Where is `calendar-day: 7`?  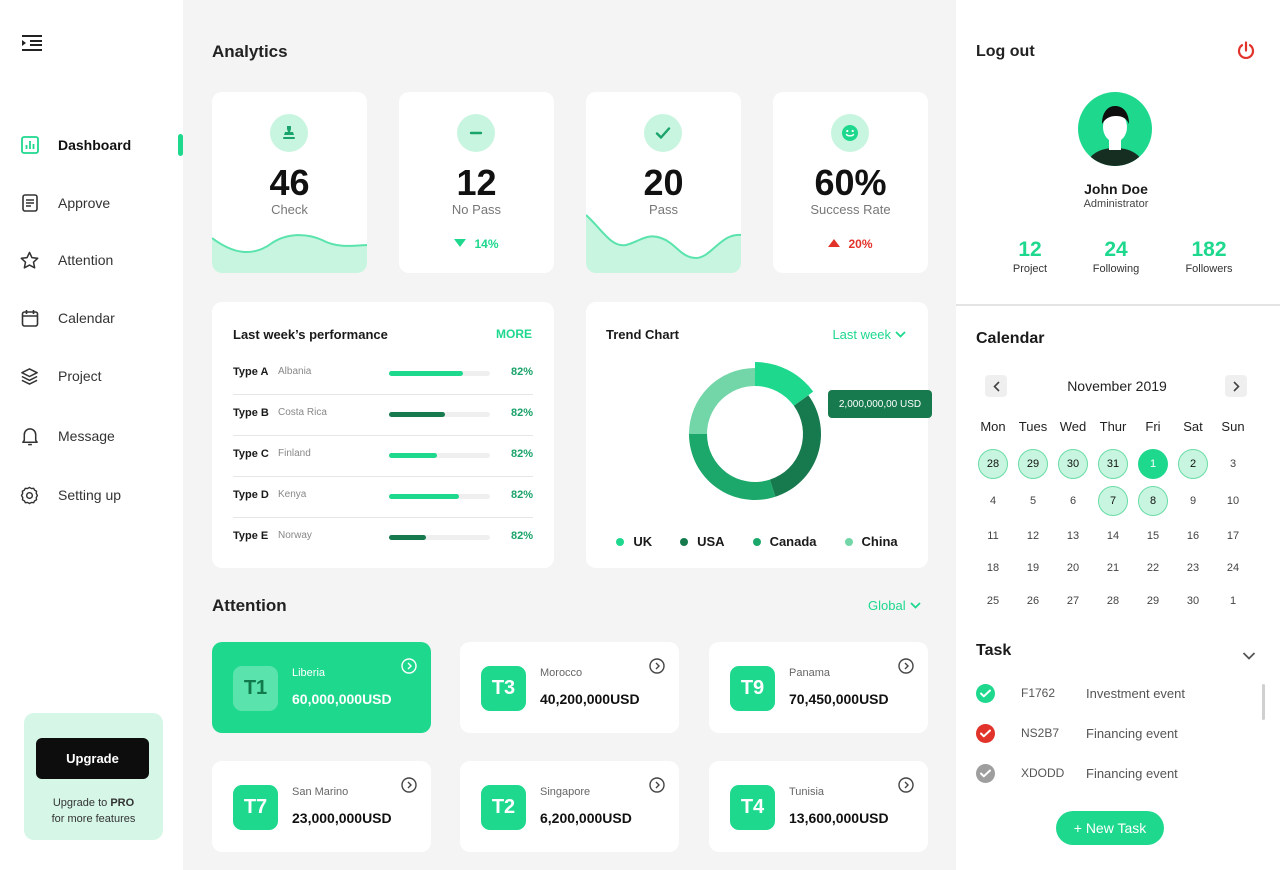
calendar-day: 7 is located at coordinates (1113, 501).